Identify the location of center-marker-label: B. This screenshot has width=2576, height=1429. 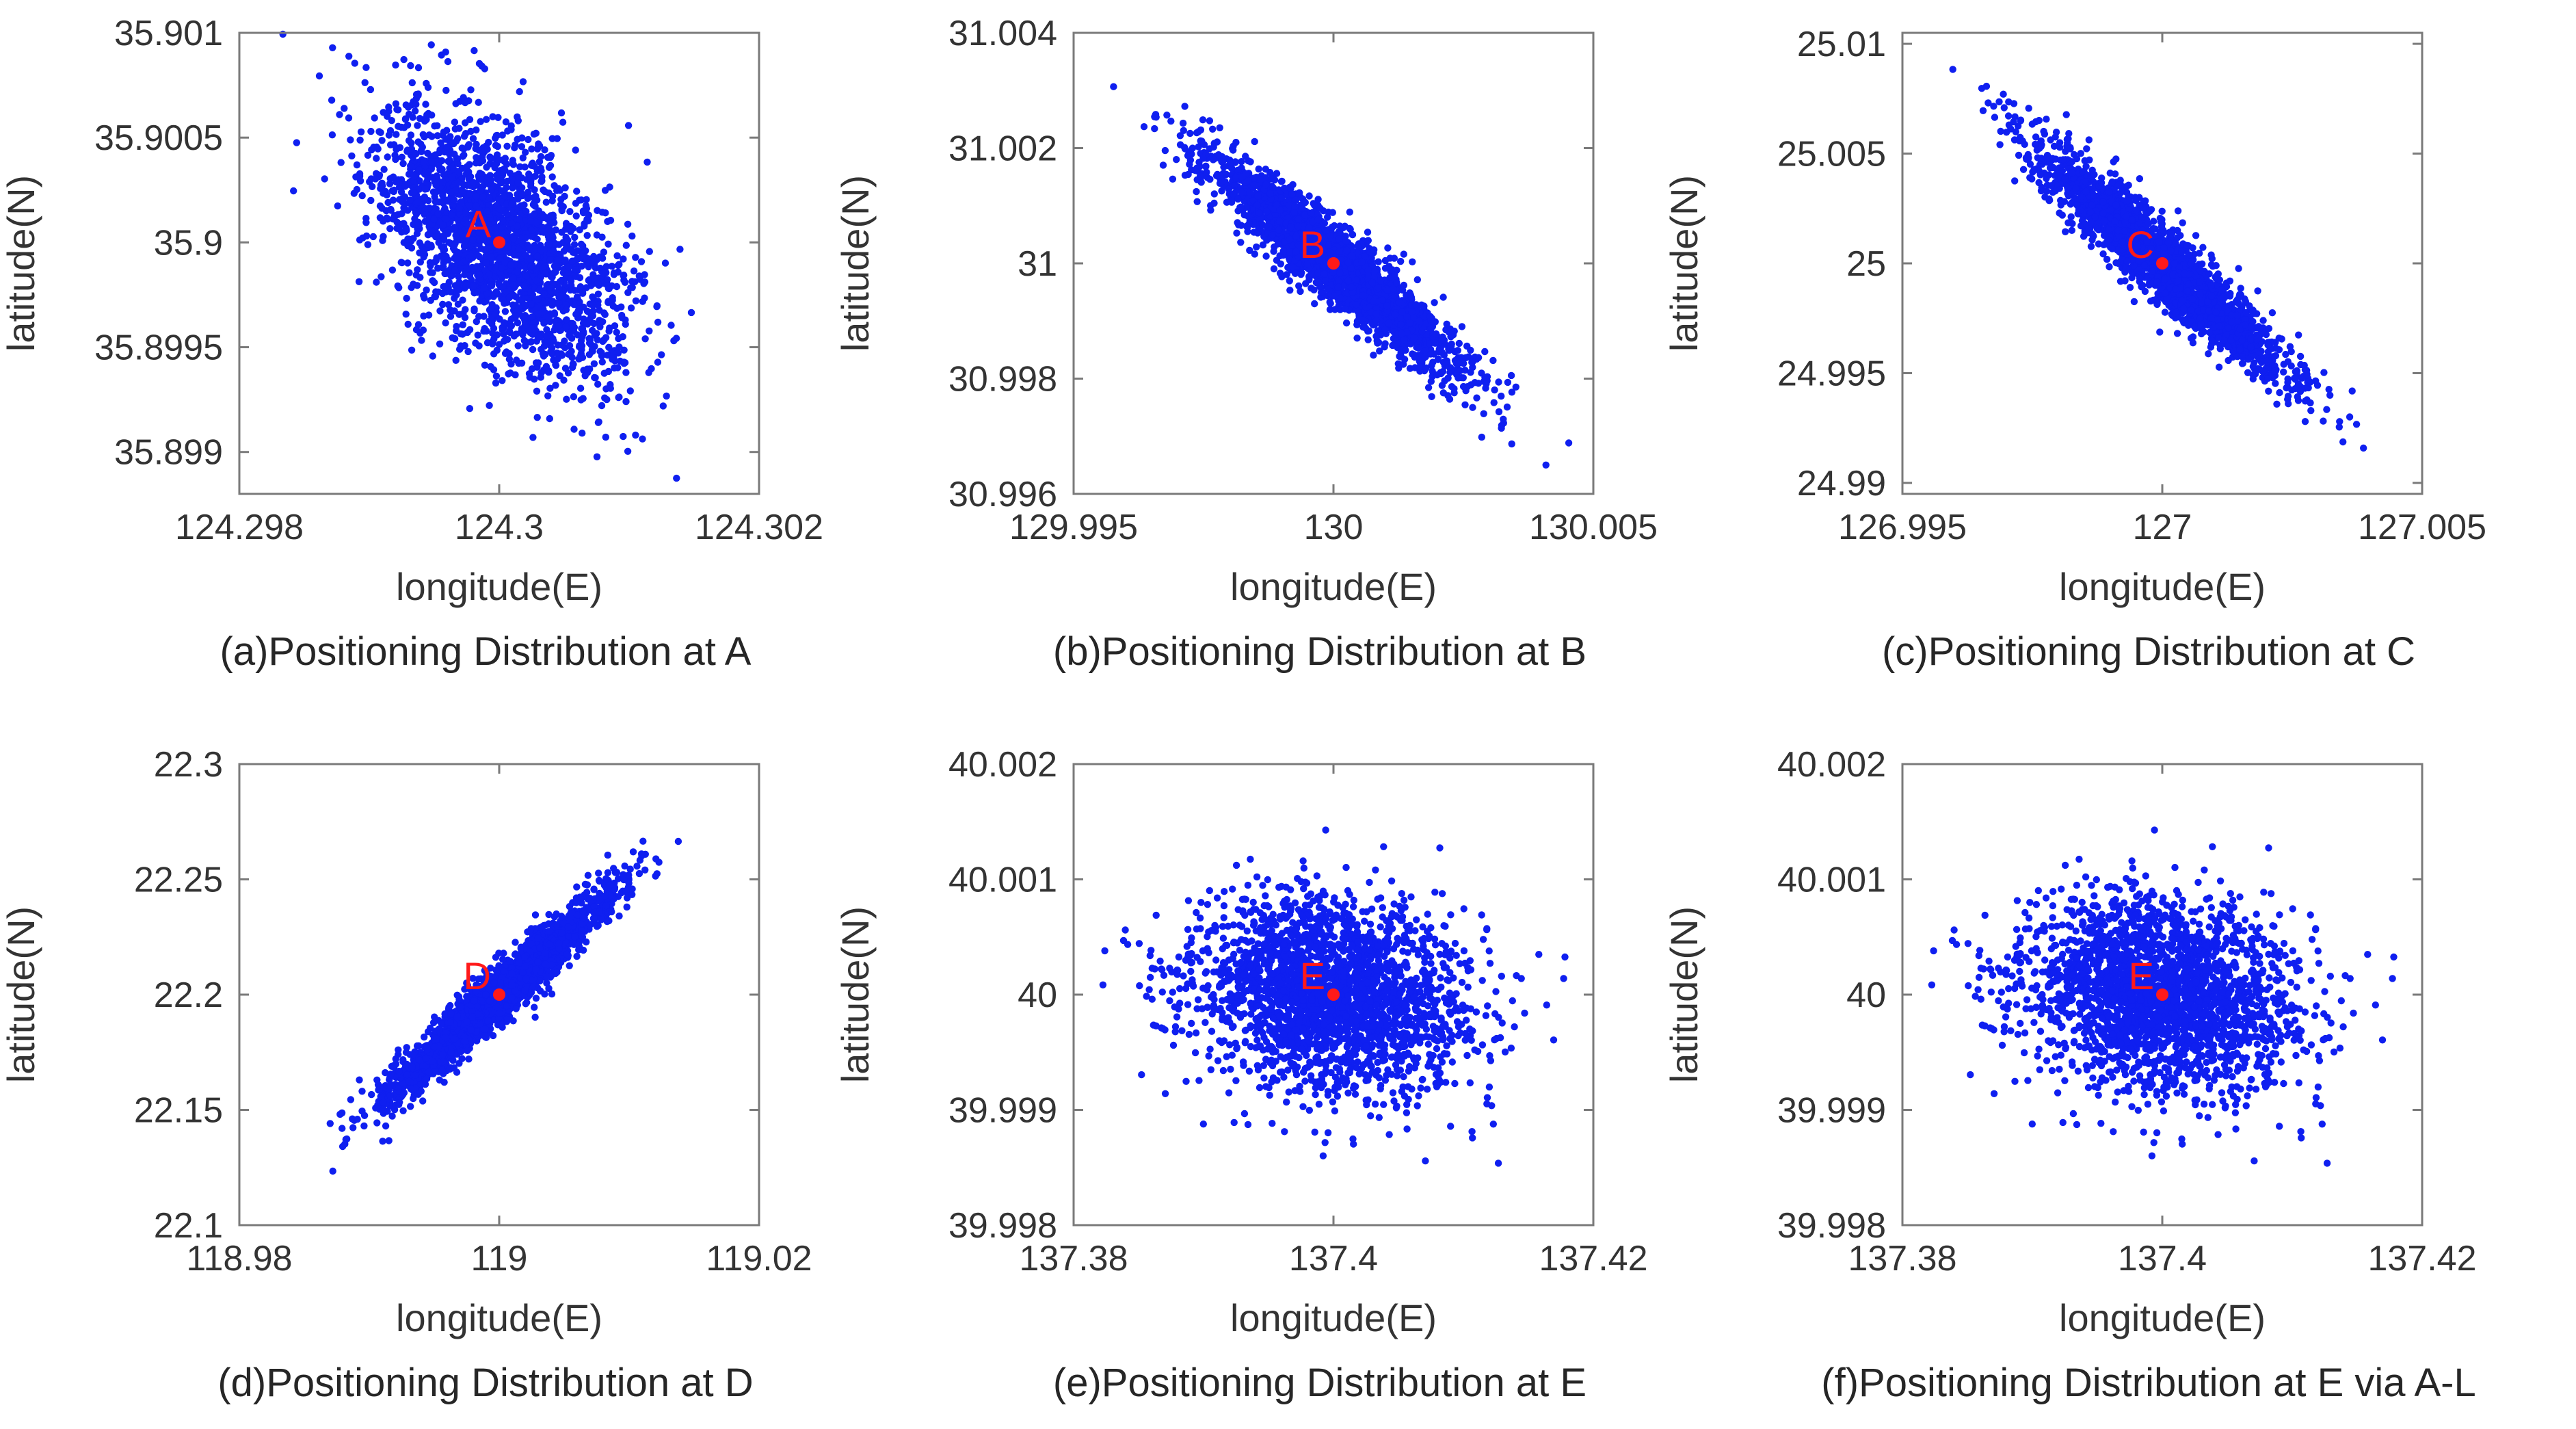
(1312, 244).